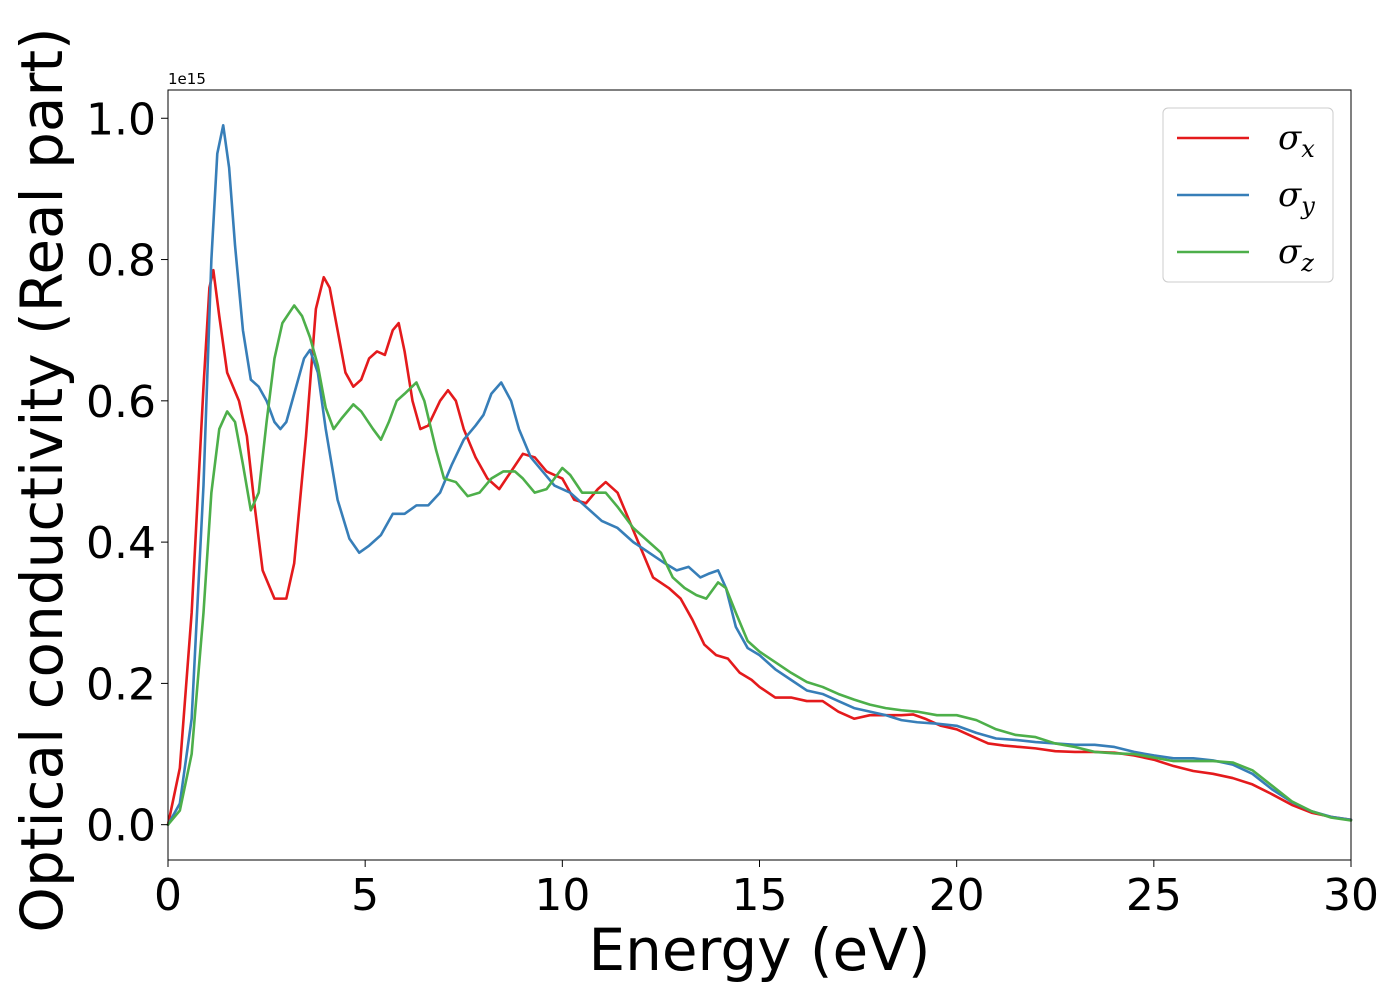  Describe the element at coordinates (562, 895) in the screenshot. I see `x-tick-label: 10` at that location.